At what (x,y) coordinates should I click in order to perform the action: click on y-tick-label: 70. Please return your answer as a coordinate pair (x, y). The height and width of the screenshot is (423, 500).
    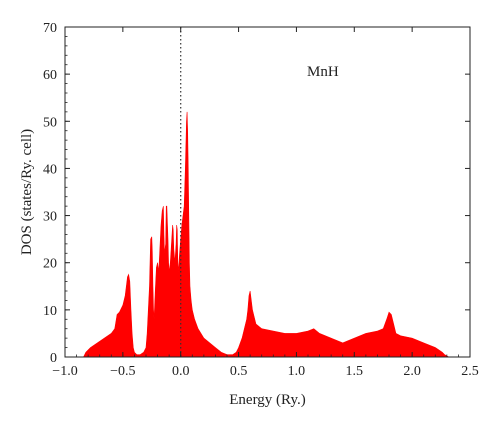
    Looking at the image, I should click on (50, 28).